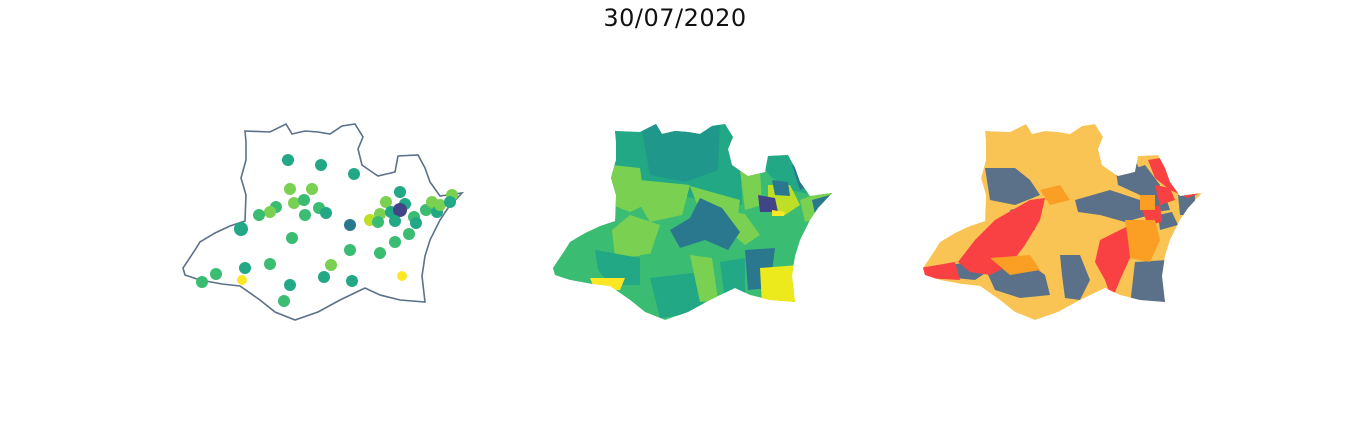 This screenshot has width=1350, height=444. I want to click on category-regions, so click(1062, 222).